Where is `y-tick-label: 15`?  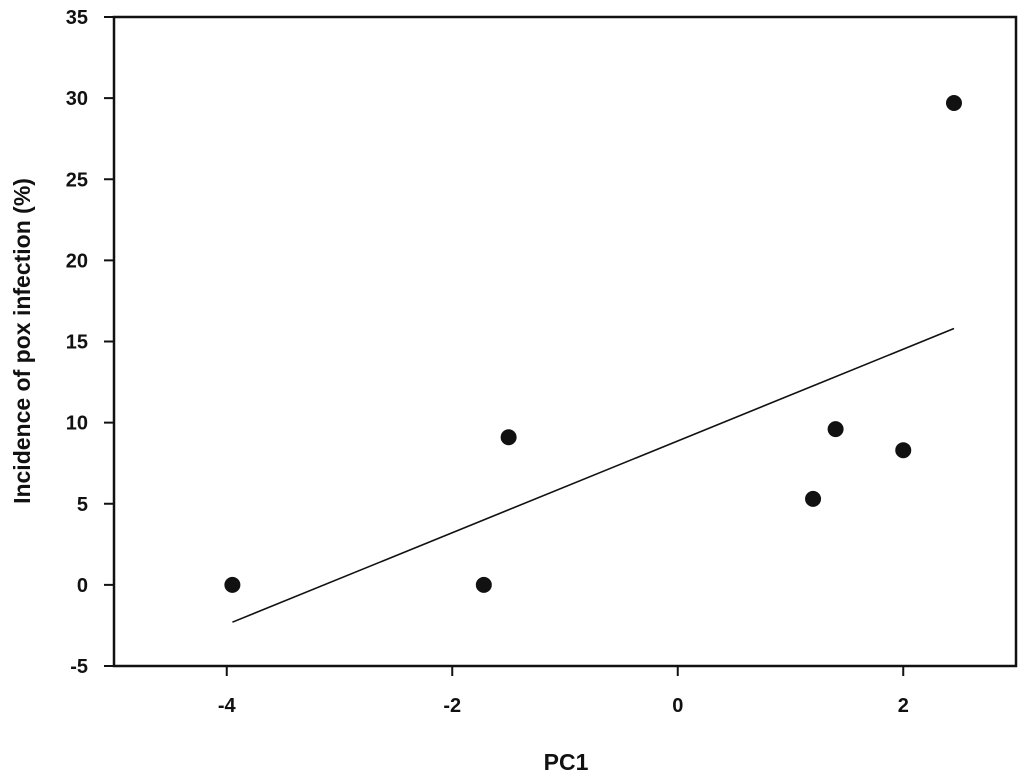
y-tick-label: 15 is located at coordinates (77, 343).